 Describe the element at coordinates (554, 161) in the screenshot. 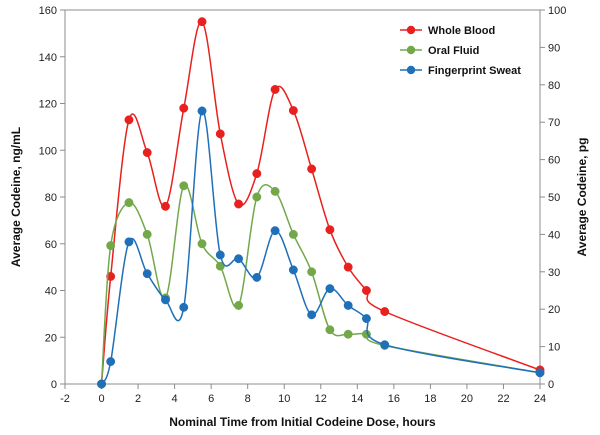

I see `y2-tick-label: 60` at that location.